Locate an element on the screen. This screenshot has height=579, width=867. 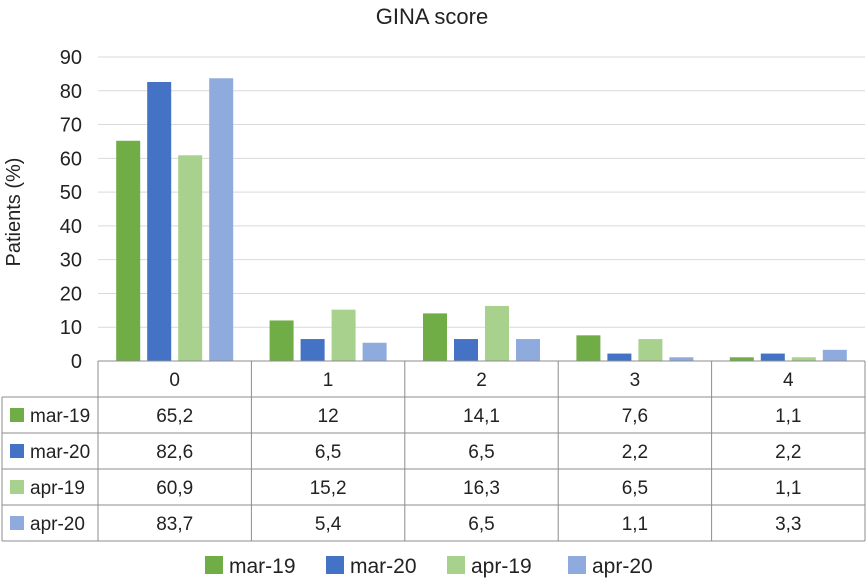
table-cell-value: 16,3 is located at coordinates (481, 488).